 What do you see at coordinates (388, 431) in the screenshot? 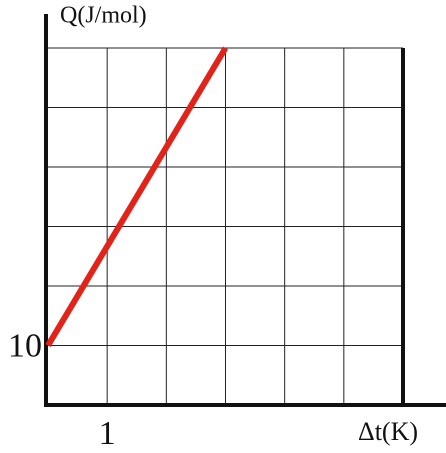
I see `x-axis-title: Δt(K)` at bounding box center [388, 431].